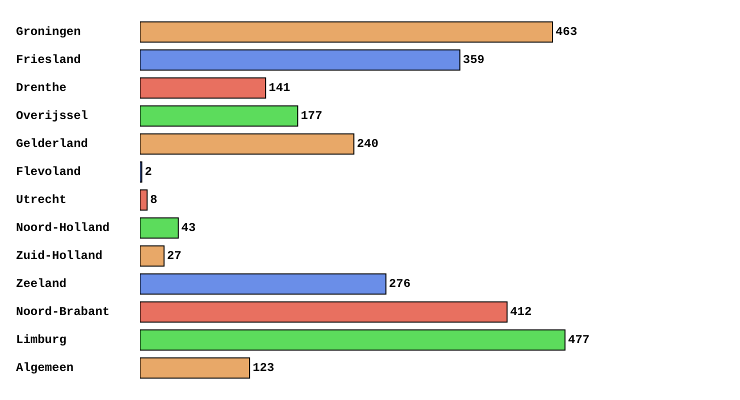  Describe the element at coordinates (473, 60) in the screenshot. I see `data-label: 359` at that location.